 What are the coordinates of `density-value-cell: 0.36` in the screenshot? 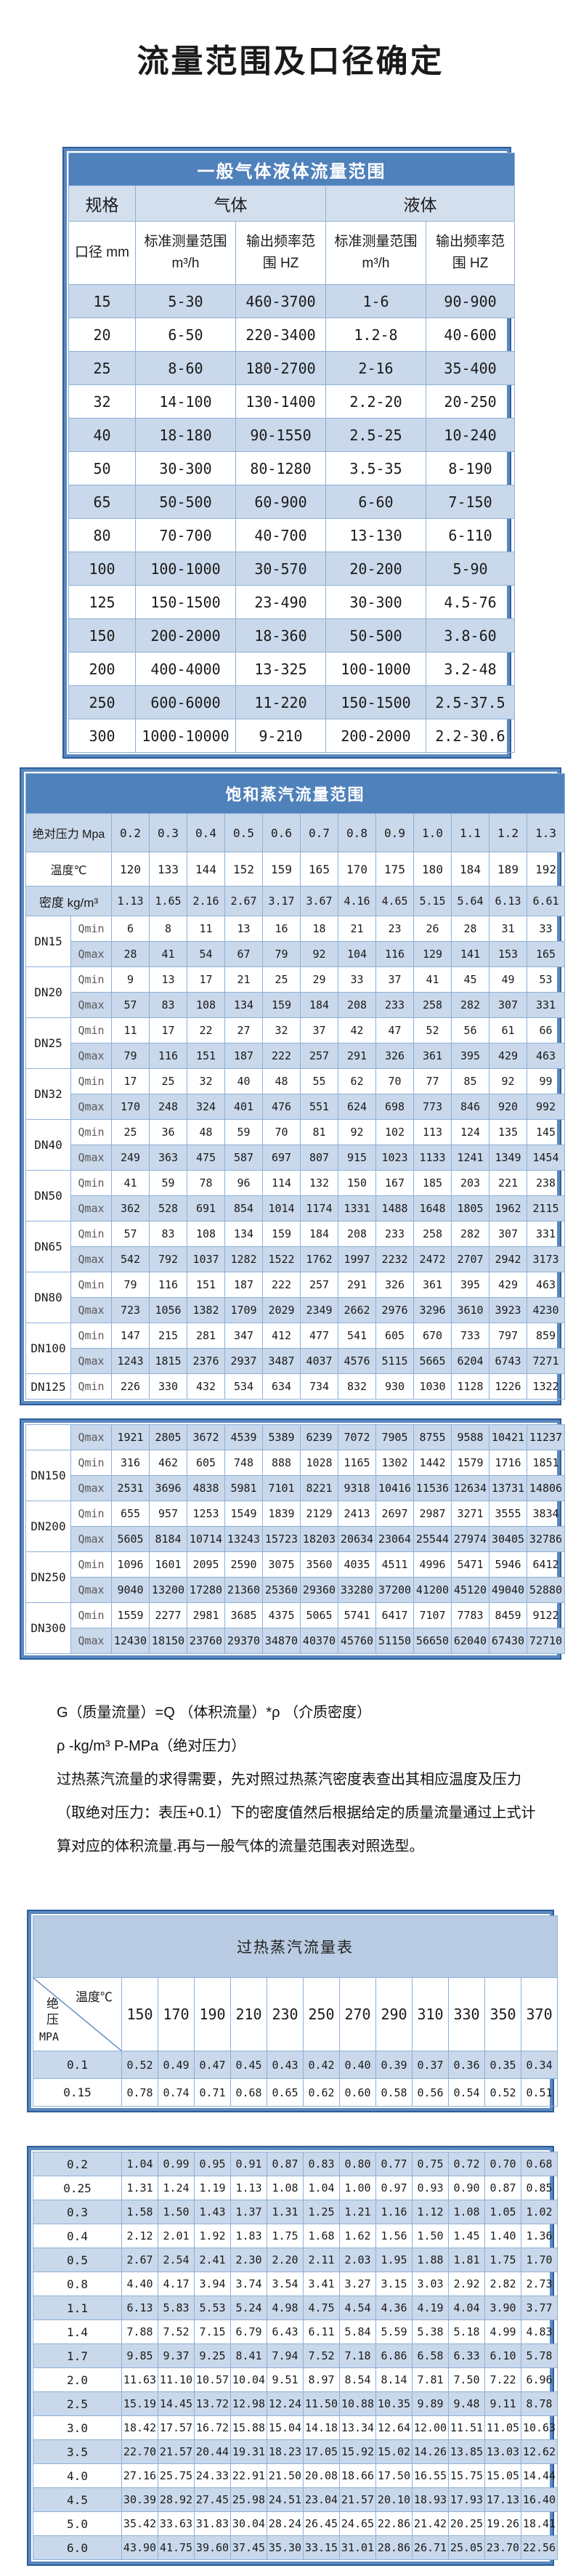 It's located at (466, 2065).